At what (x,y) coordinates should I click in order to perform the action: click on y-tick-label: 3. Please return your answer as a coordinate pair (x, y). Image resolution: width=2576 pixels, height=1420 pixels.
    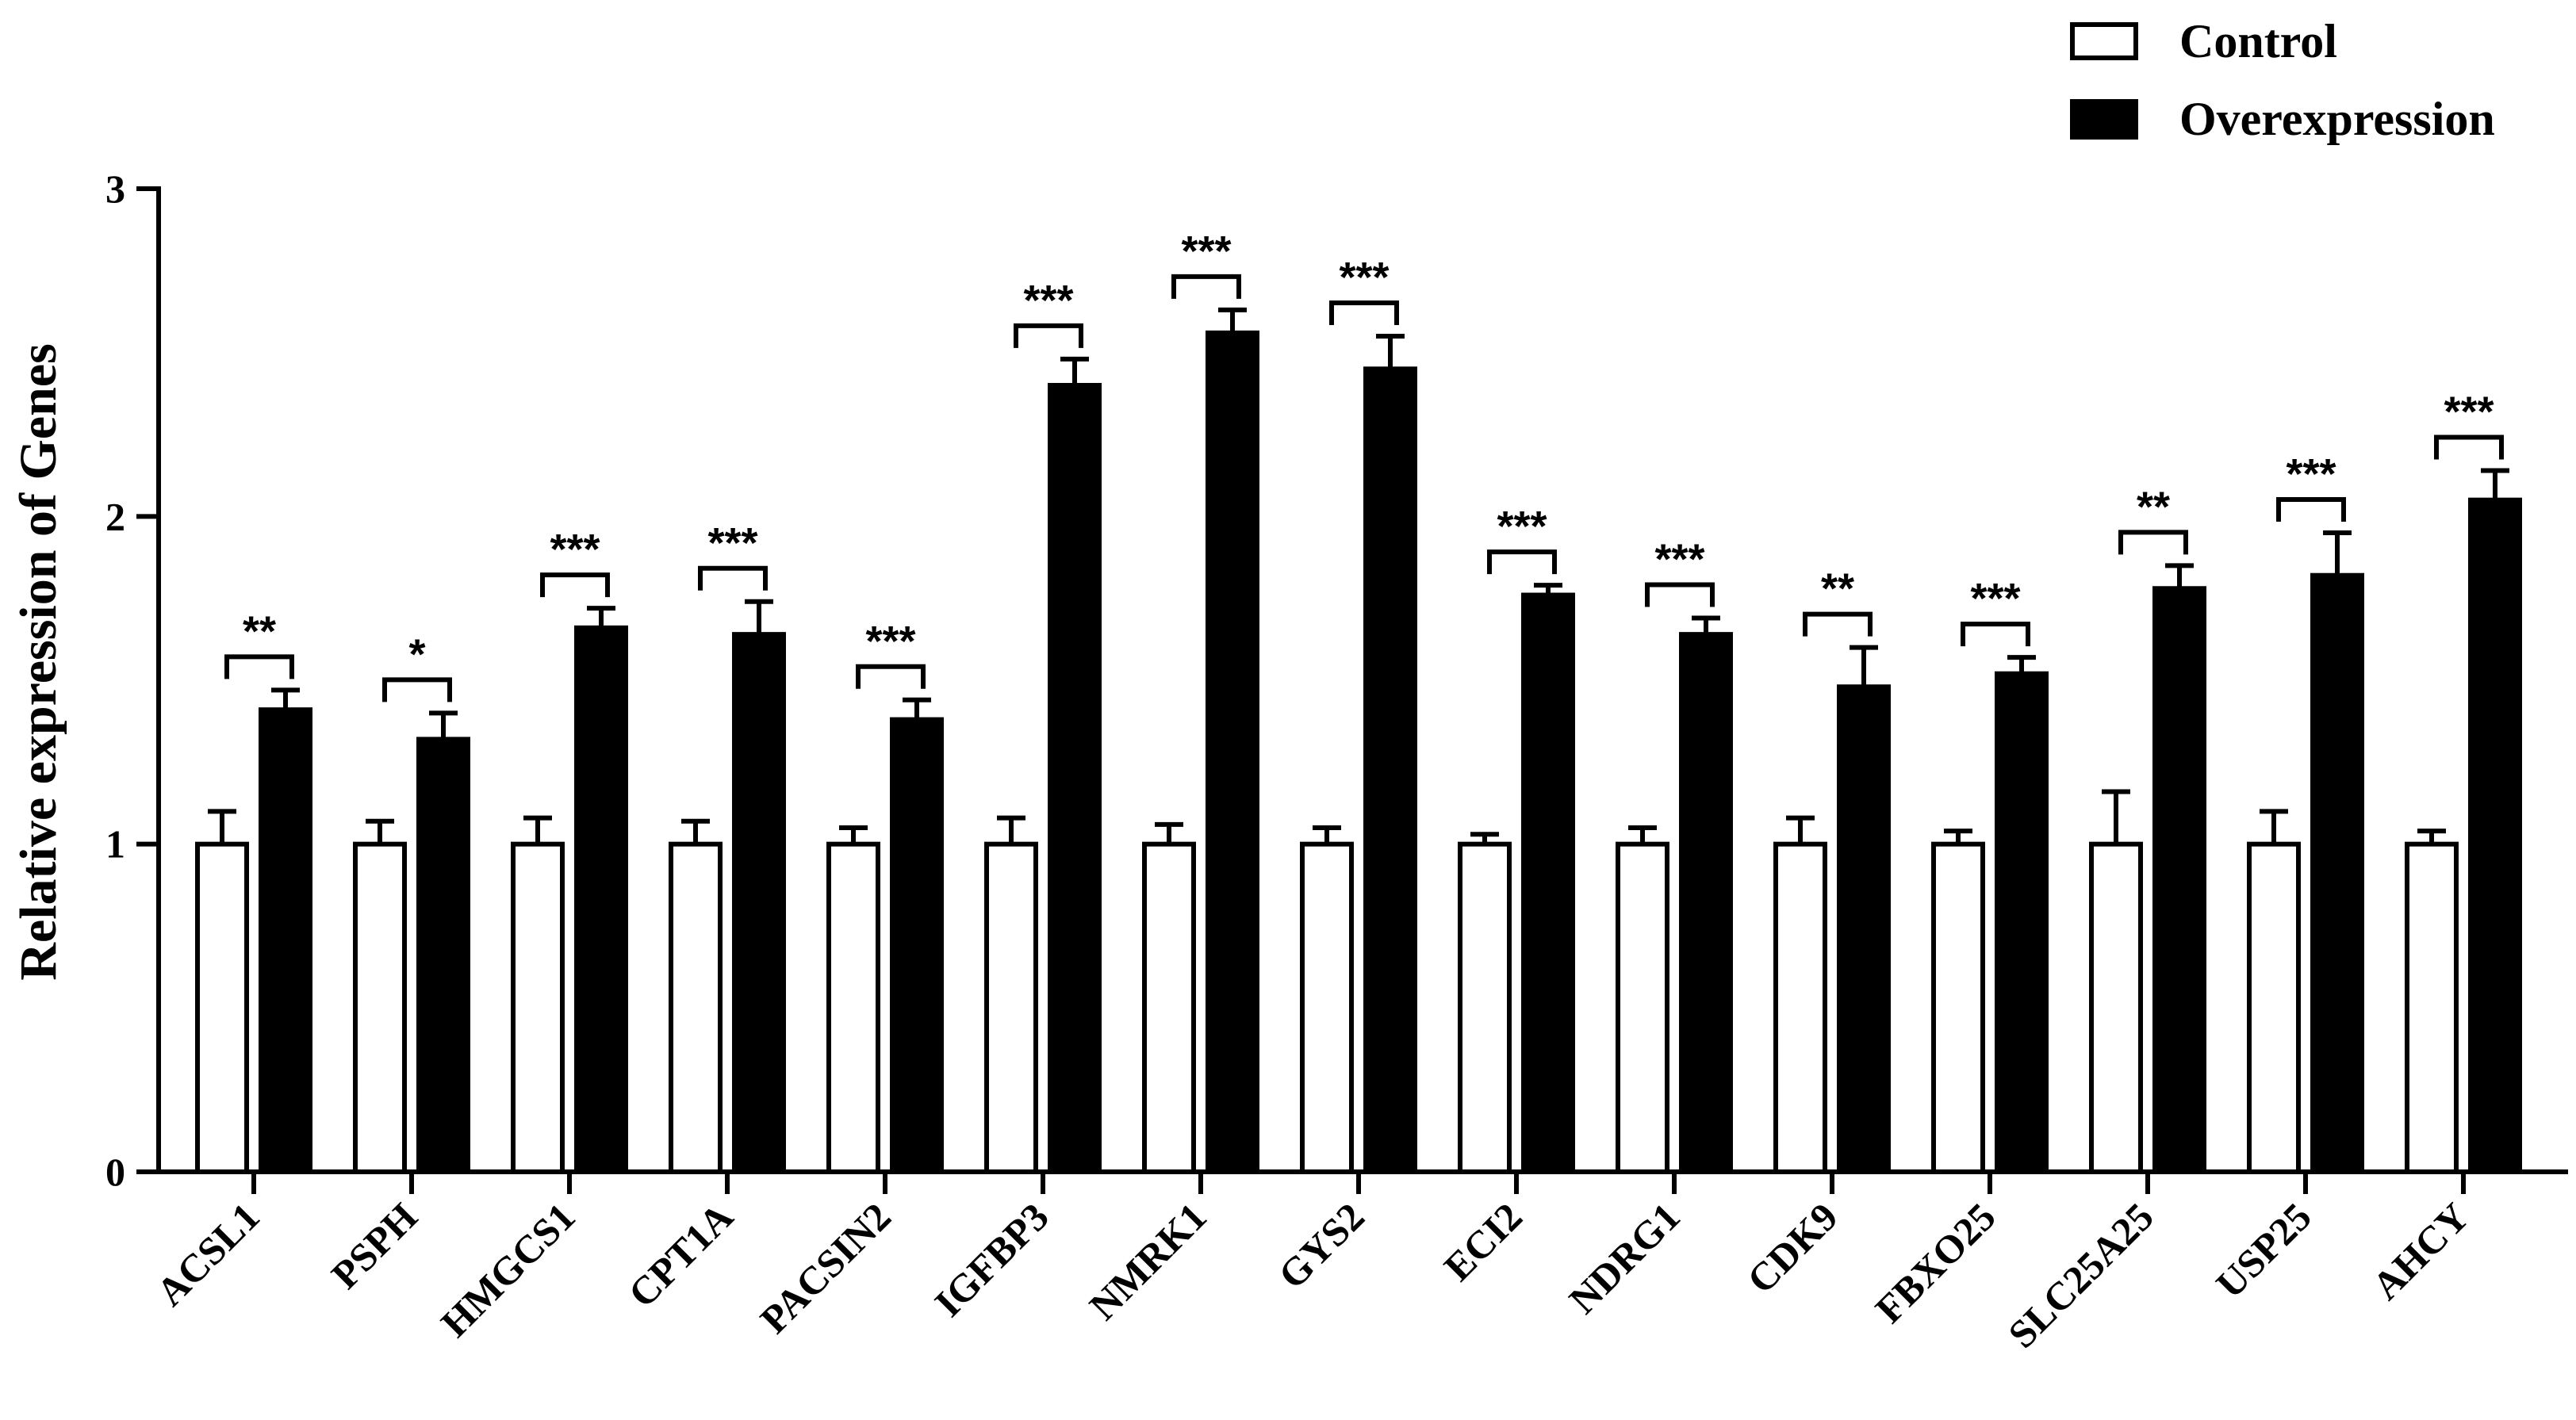
    Looking at the image, I should click on (115, 188).